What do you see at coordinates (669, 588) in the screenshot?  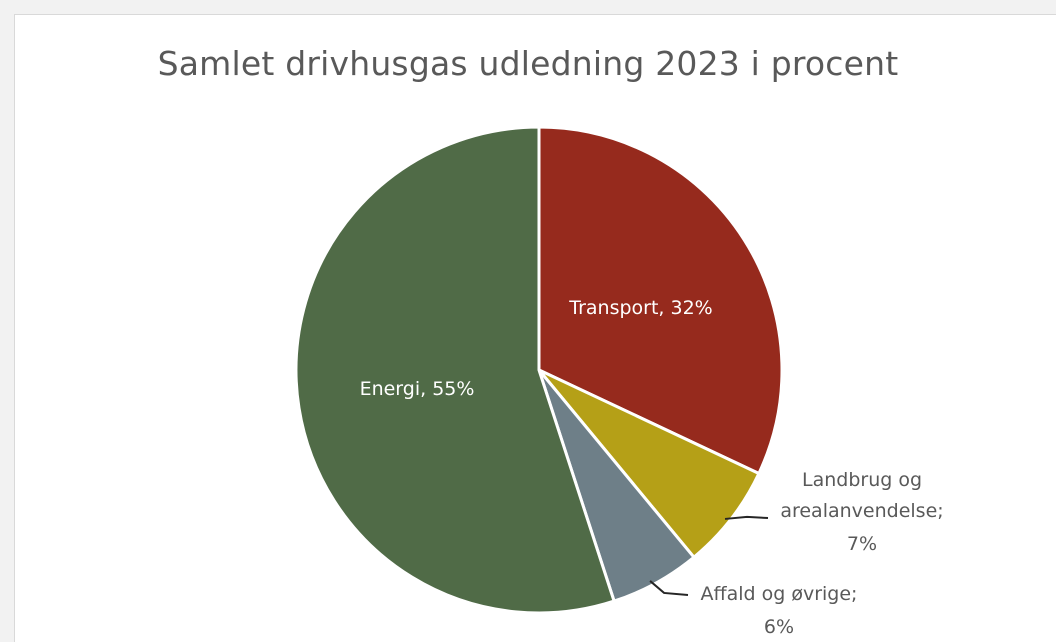 I see `leader-line-affald` at bounding box center [669, 588].